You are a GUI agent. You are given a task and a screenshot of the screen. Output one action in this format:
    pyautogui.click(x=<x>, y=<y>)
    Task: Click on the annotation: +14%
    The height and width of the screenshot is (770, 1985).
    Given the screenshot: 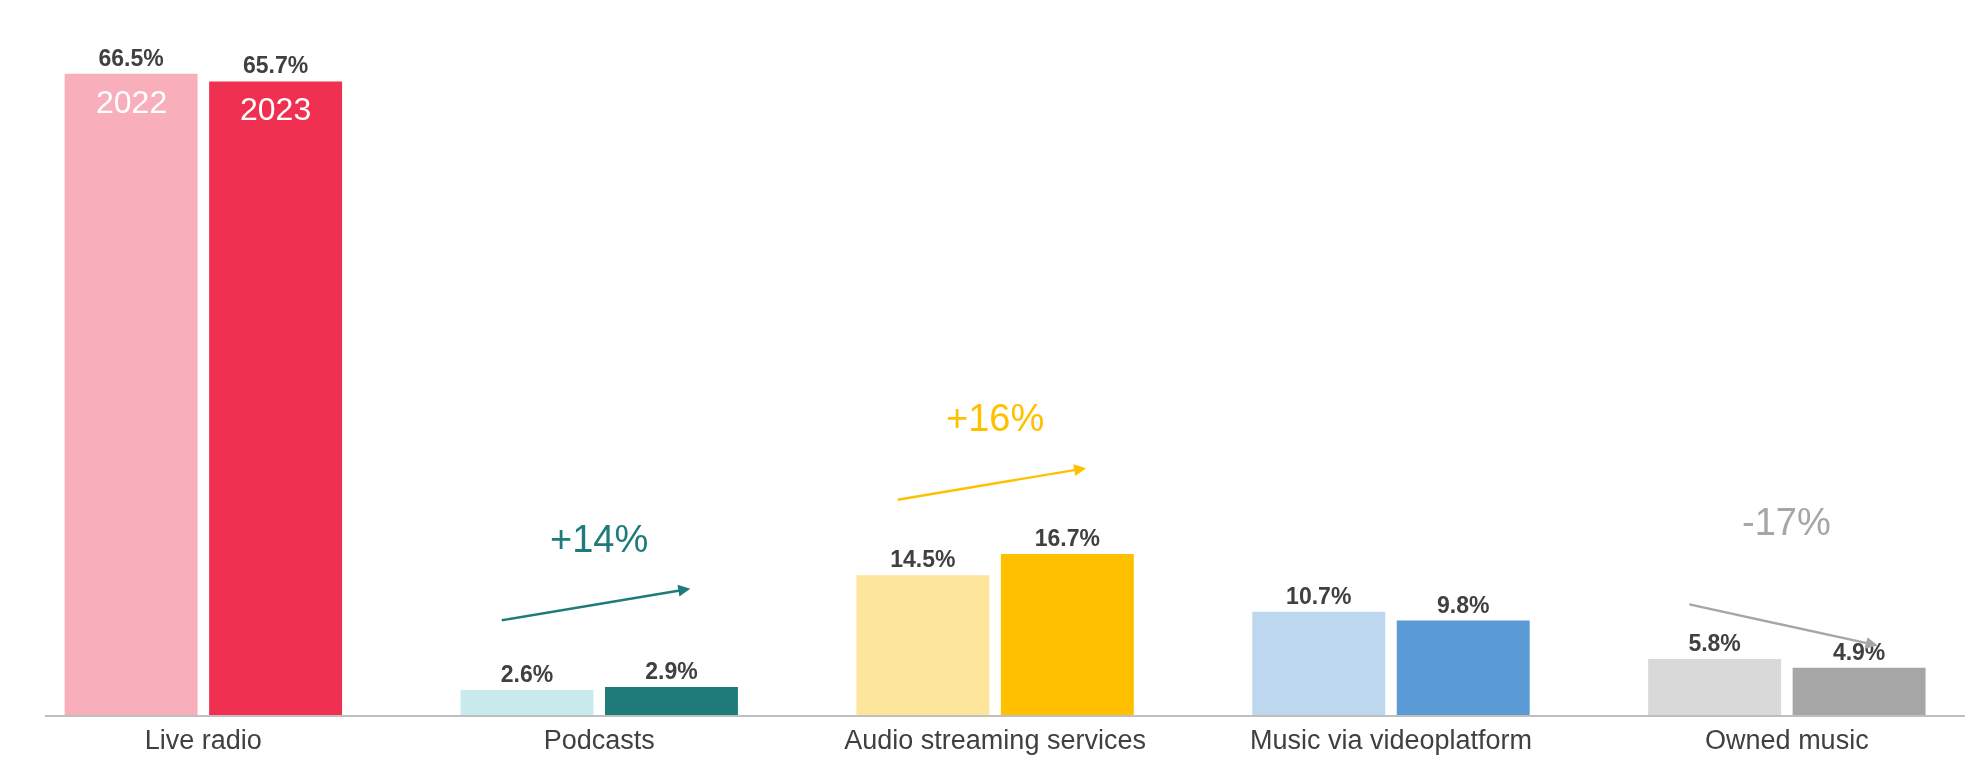 What is the action you would take?
    pyautogui.click(x=599, y=539)
    